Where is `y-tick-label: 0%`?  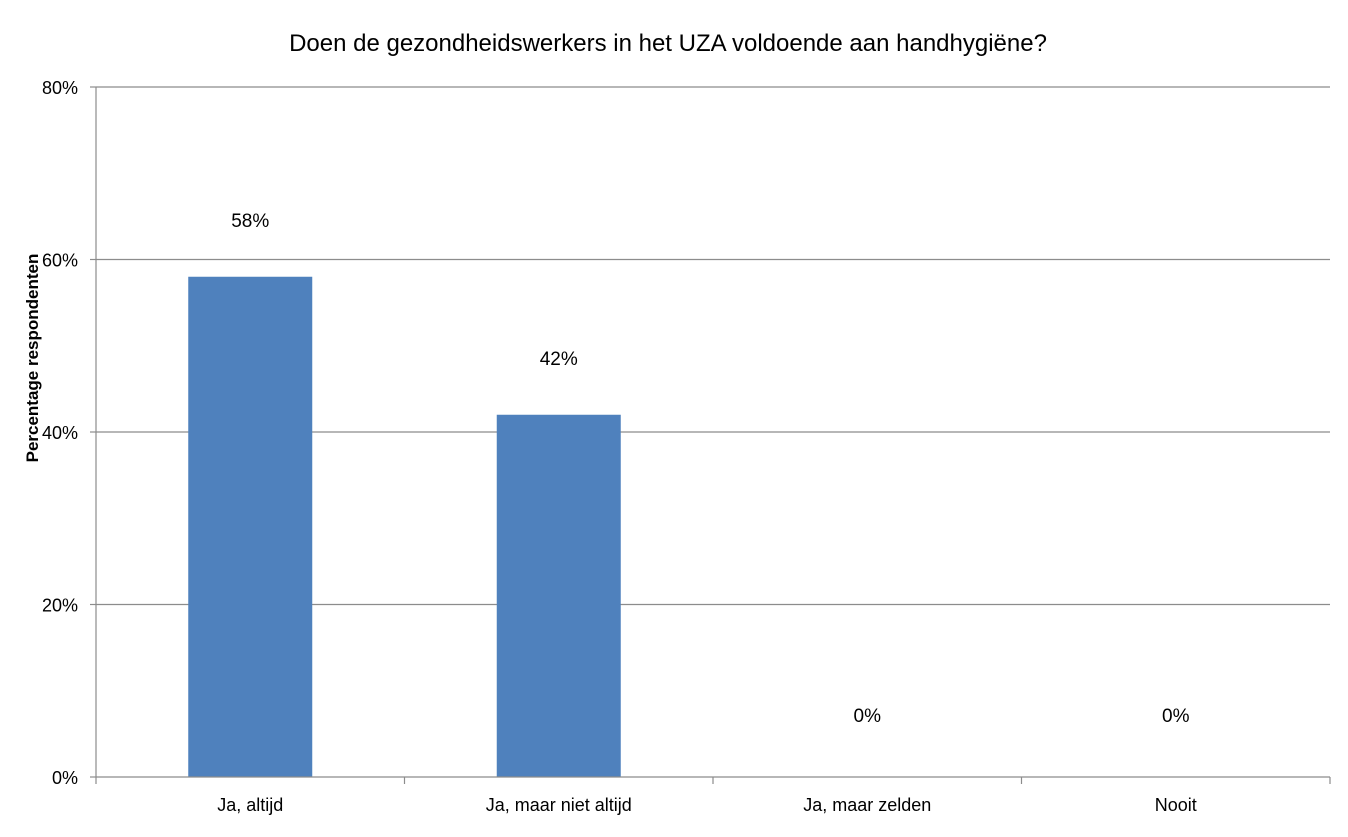
y-tick-label: 0% is located at coordinates (65, 778).